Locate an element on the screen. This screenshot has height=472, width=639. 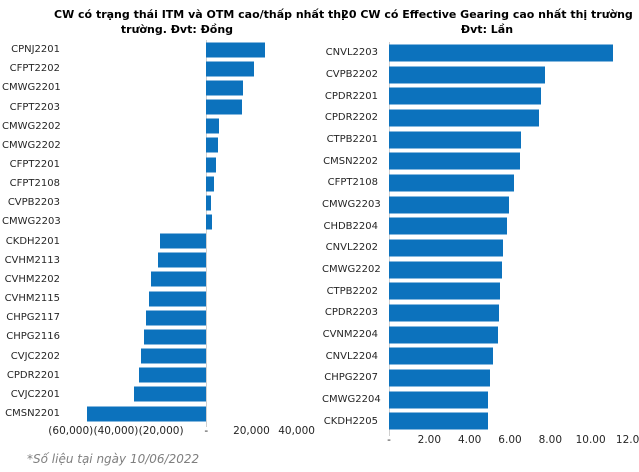
category-label: CMWG2203 is located at coordinates (31, 222).